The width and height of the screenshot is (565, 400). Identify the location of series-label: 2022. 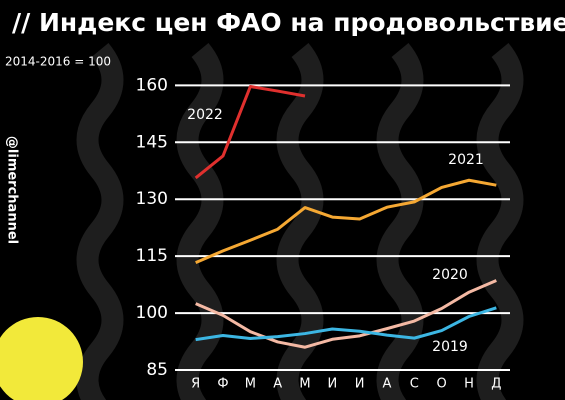
(205, 115).